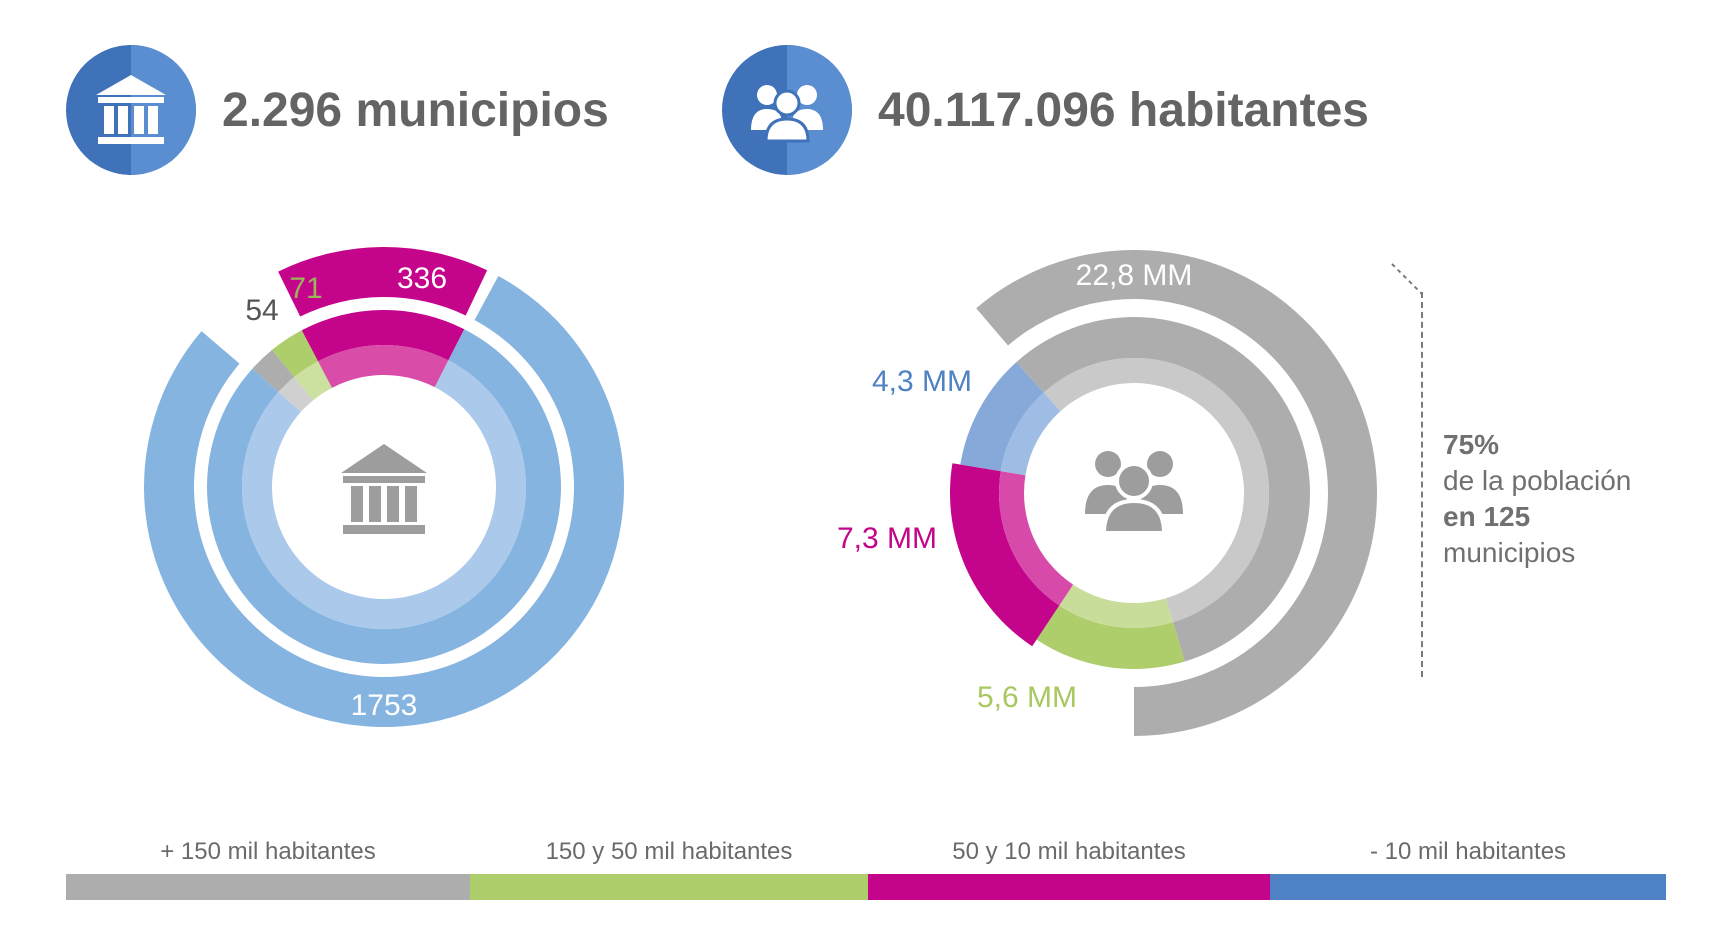 The image size is (1721, 938). Describe the element at coordinates (422, 278) in the screenshot. I see `municipios-label-336: 336` at that location.